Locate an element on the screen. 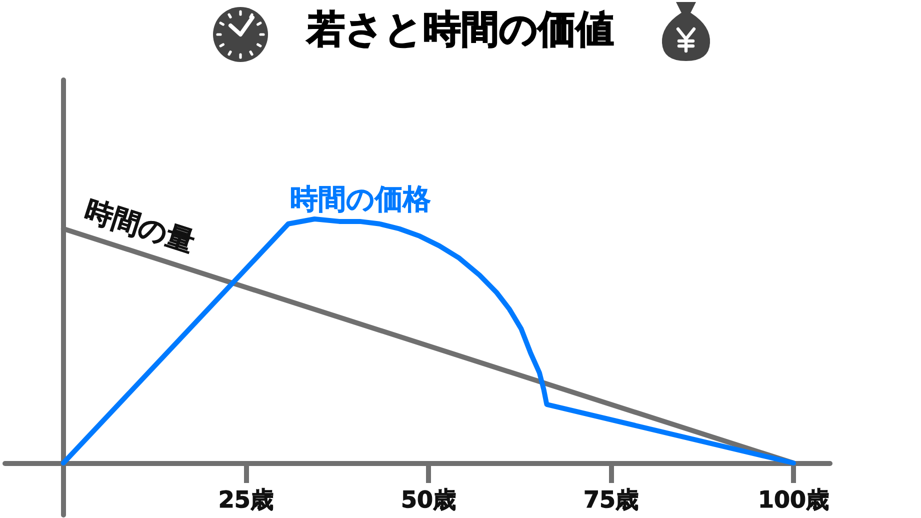  x-tick-label: 25歳 is located at coordinates (246, 501).